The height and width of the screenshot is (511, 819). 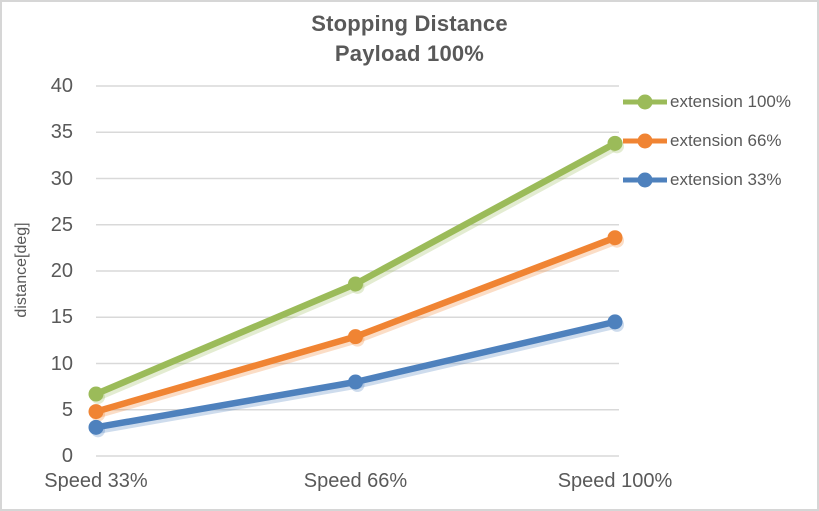 I want to click on legend-item-extension-100-: extension 100%, so click(x=706, y=102).